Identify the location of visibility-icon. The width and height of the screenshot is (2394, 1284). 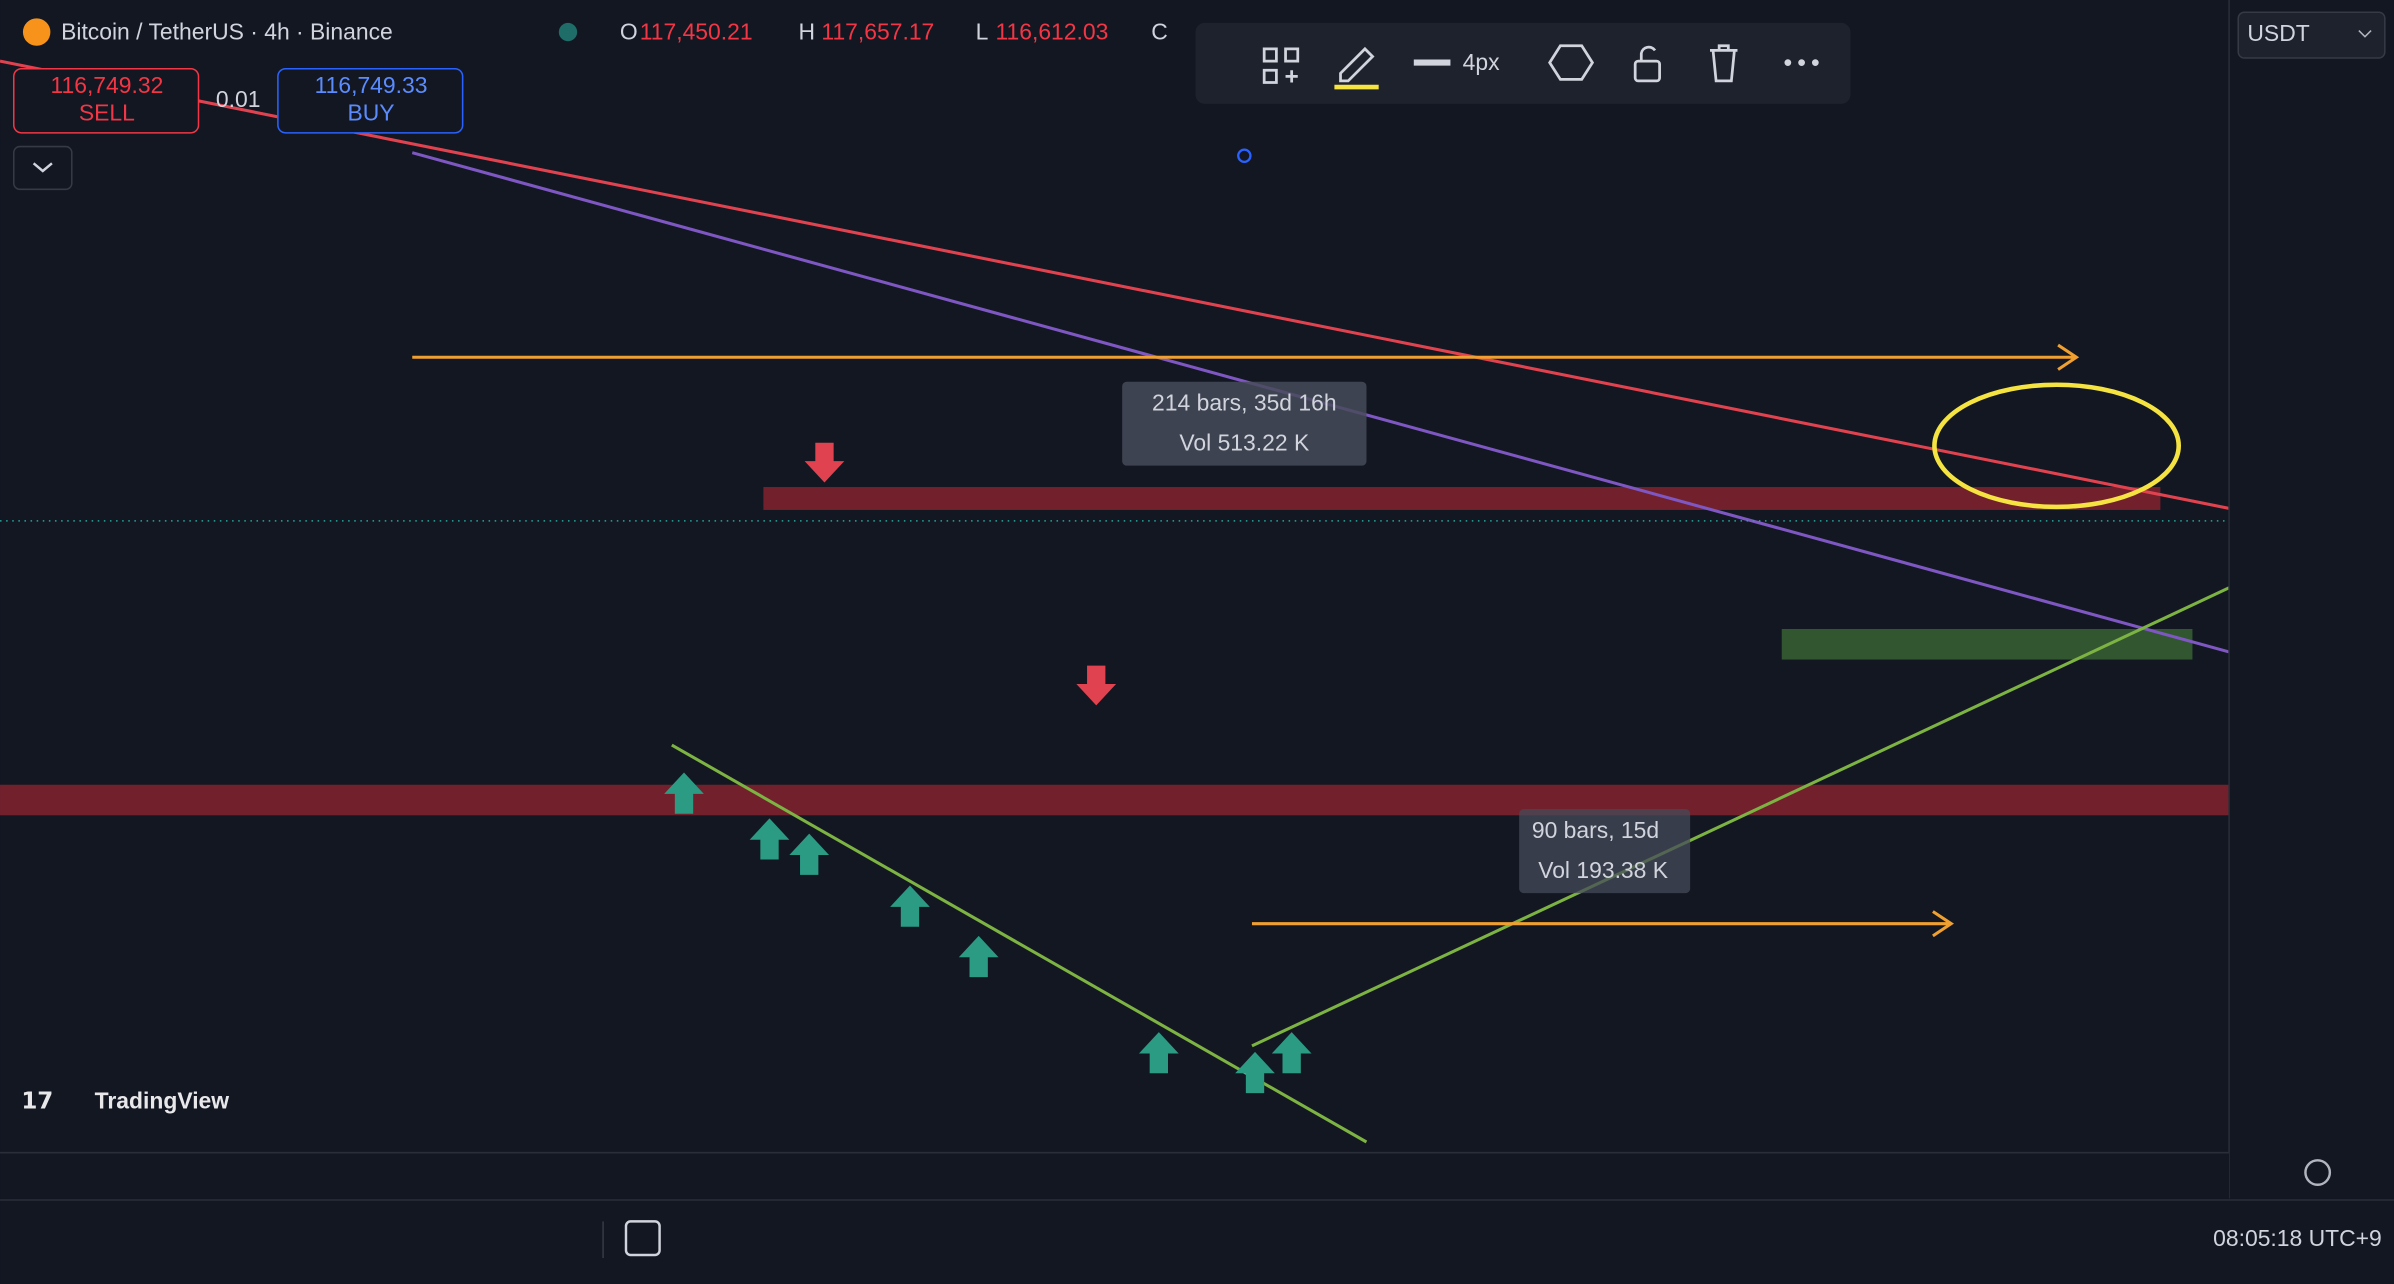
(1571, 62).